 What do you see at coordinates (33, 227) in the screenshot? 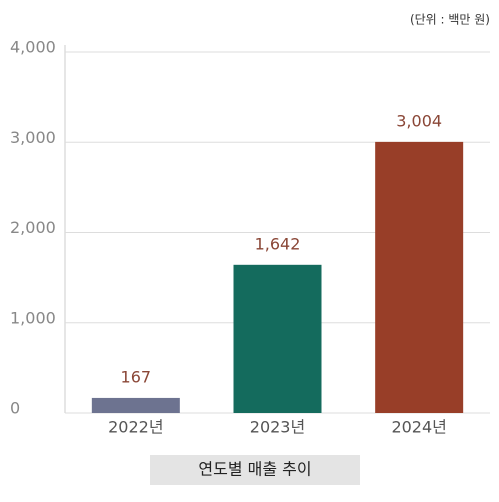
I see `y-tick-label: 2,000` at bounding box center [33, 227].